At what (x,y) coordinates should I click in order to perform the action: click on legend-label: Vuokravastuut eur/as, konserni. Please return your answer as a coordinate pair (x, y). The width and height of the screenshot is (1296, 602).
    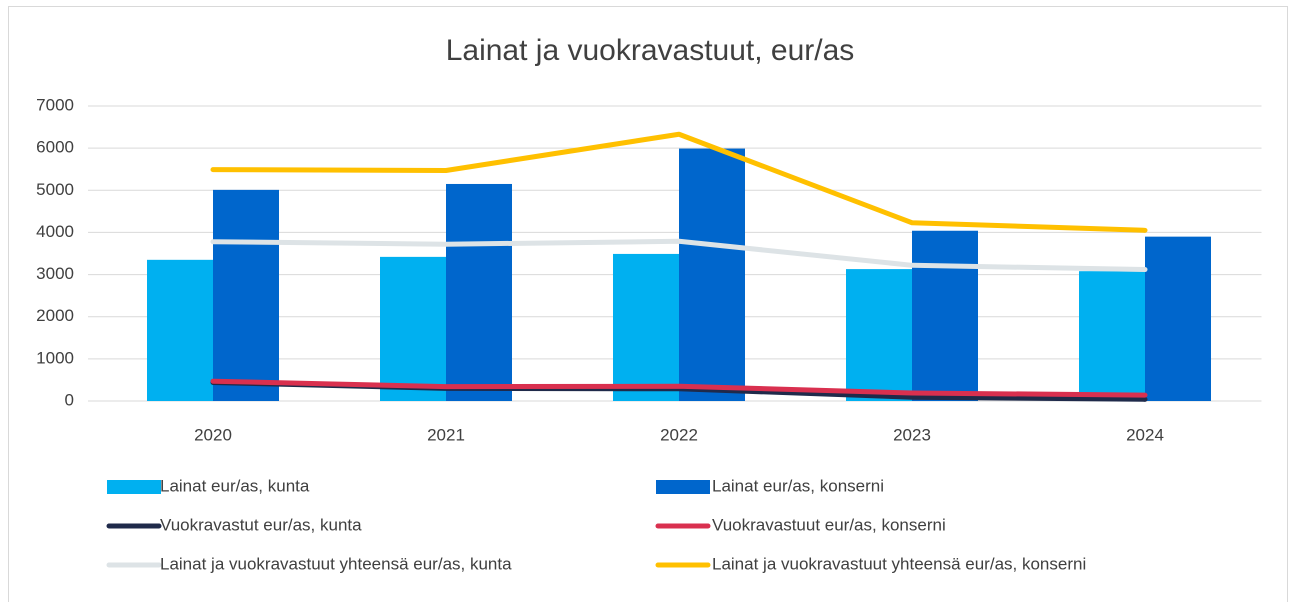
    Looking at the image, I should click on (829, 524).